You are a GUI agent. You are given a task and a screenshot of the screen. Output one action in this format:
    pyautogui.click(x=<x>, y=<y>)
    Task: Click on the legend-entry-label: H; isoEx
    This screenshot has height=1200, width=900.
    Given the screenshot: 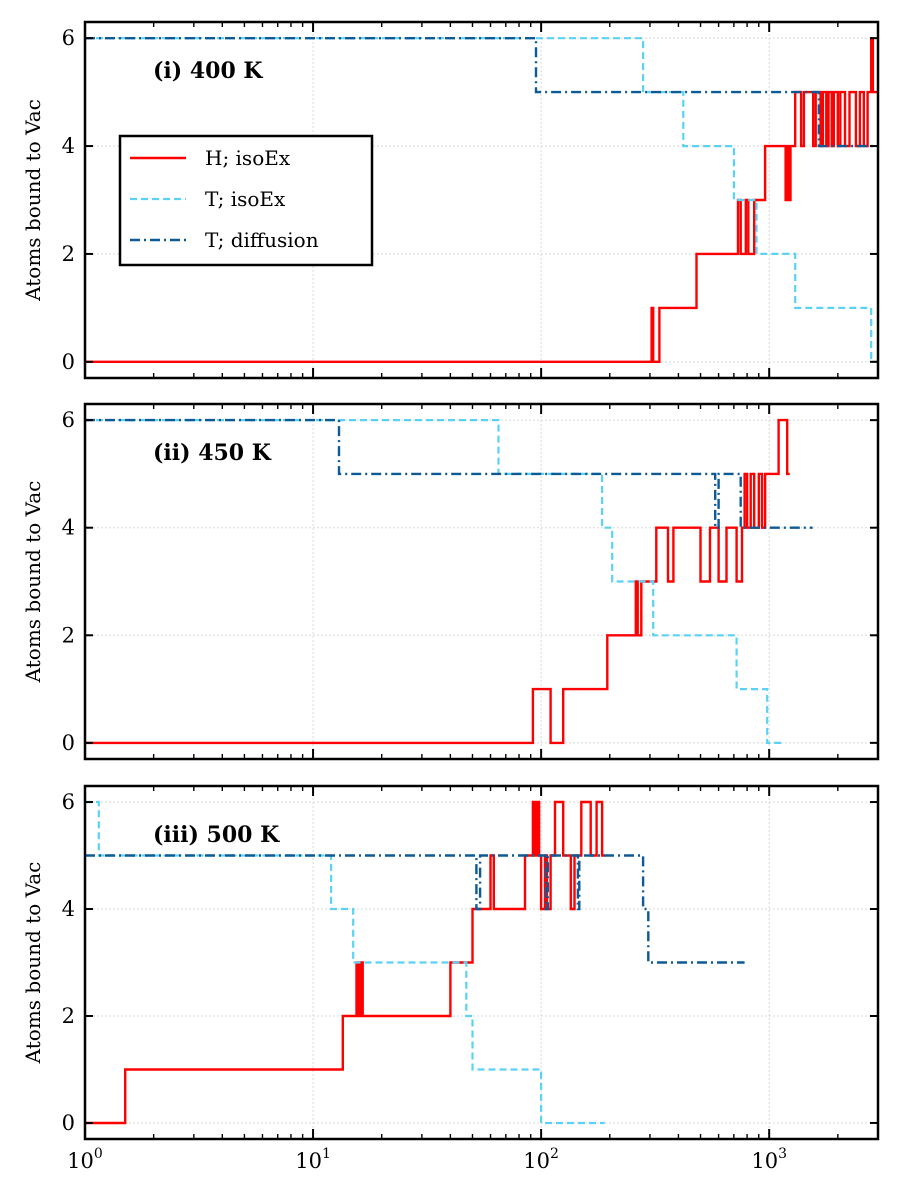 What is the action you would take?
    pyautogui.click(x=248, y=158)
    